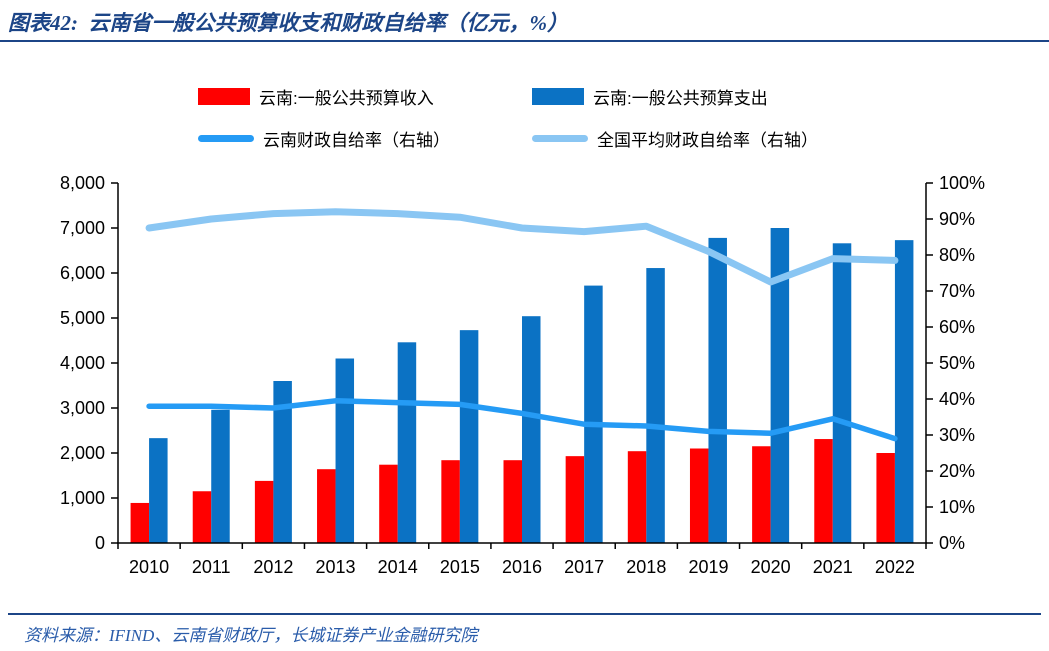 Image resolution: width=1049 pixels, height=651 pixels. I want to click on bar-expenditure-2012, so click(282, 462).